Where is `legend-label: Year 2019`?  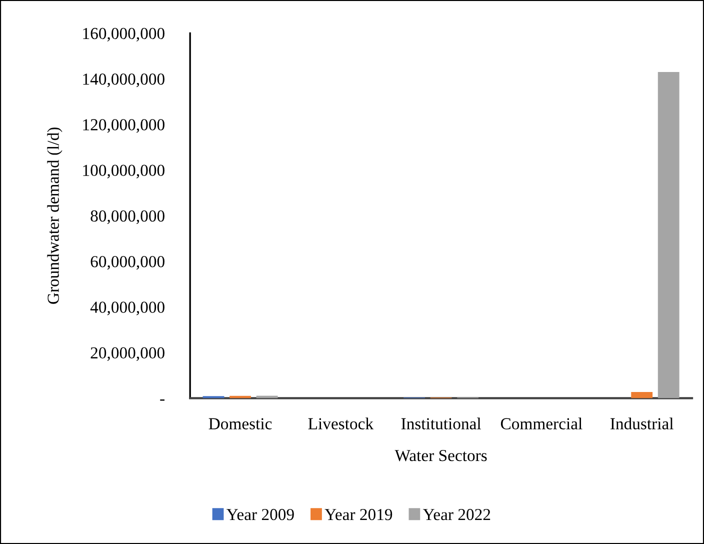 legend-label: Year 2019 is located at coordinates (358, 514).